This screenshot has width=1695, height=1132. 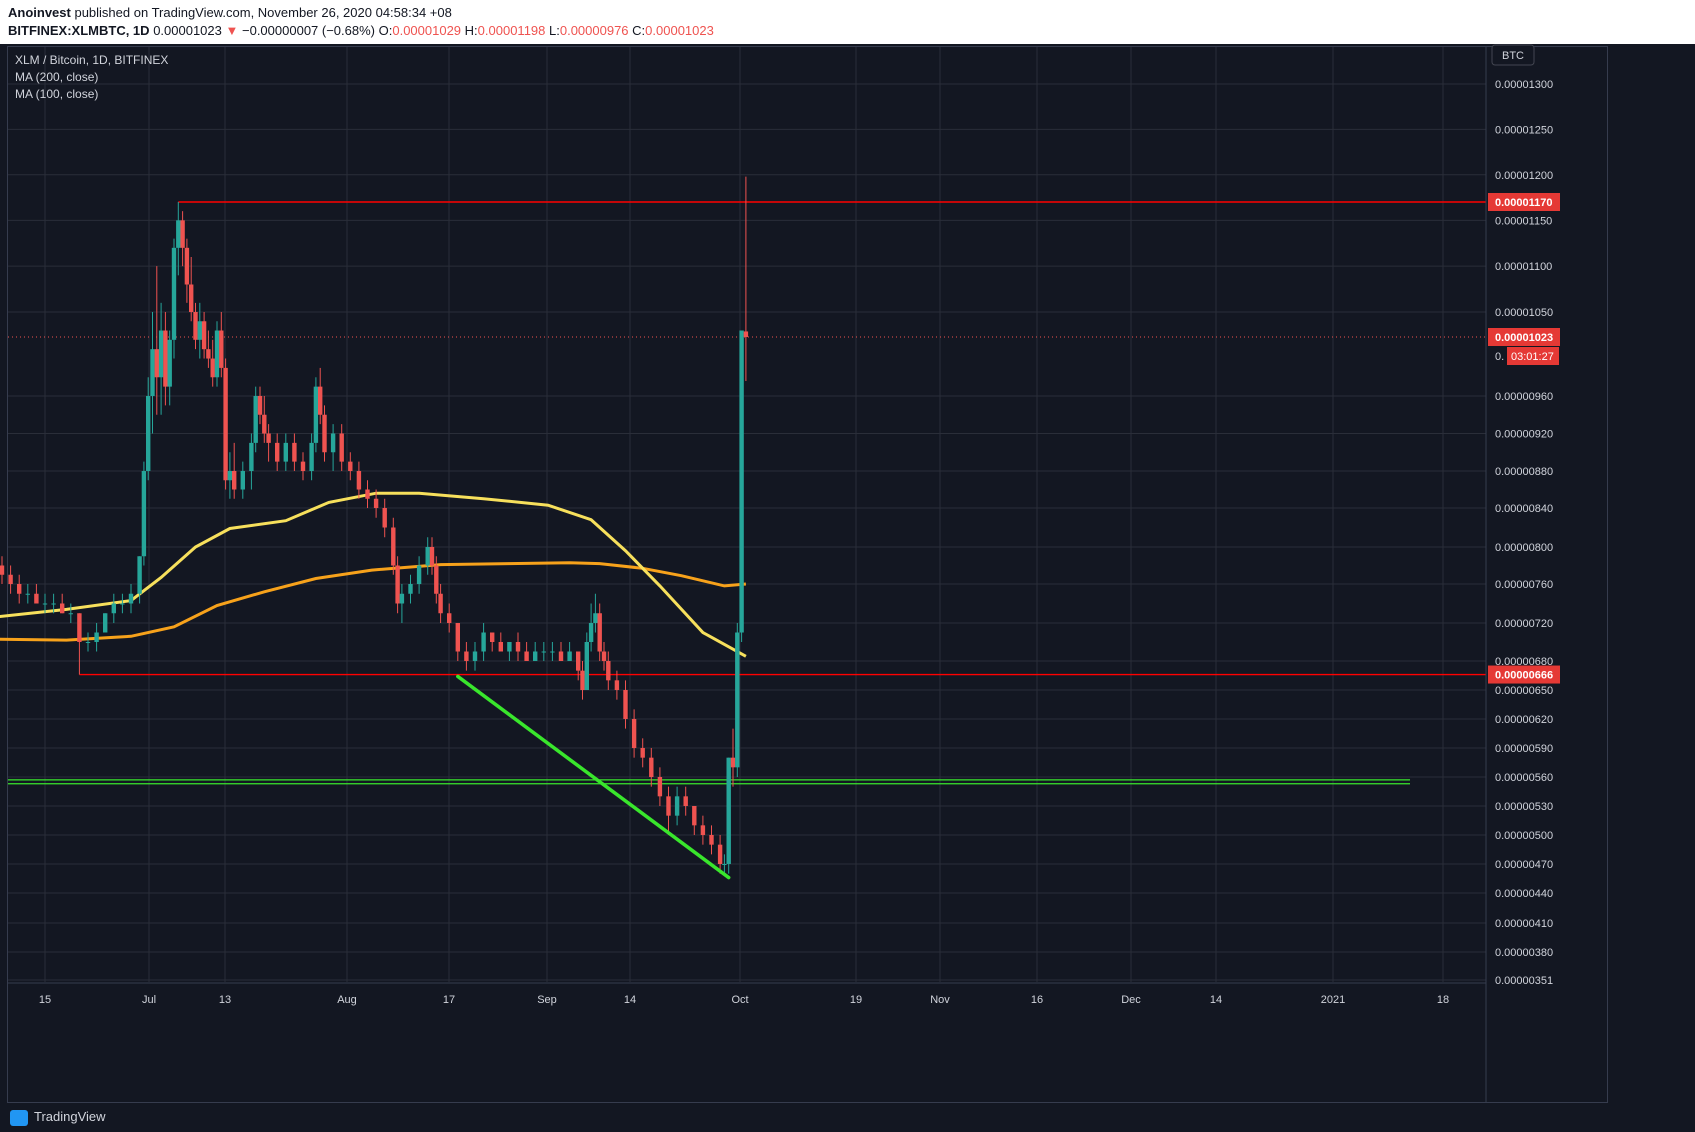 What do you see at coordinates (39, 12) in the screenshot?
I see `author-name: Anoinvest` at bounding box center [39, 12].